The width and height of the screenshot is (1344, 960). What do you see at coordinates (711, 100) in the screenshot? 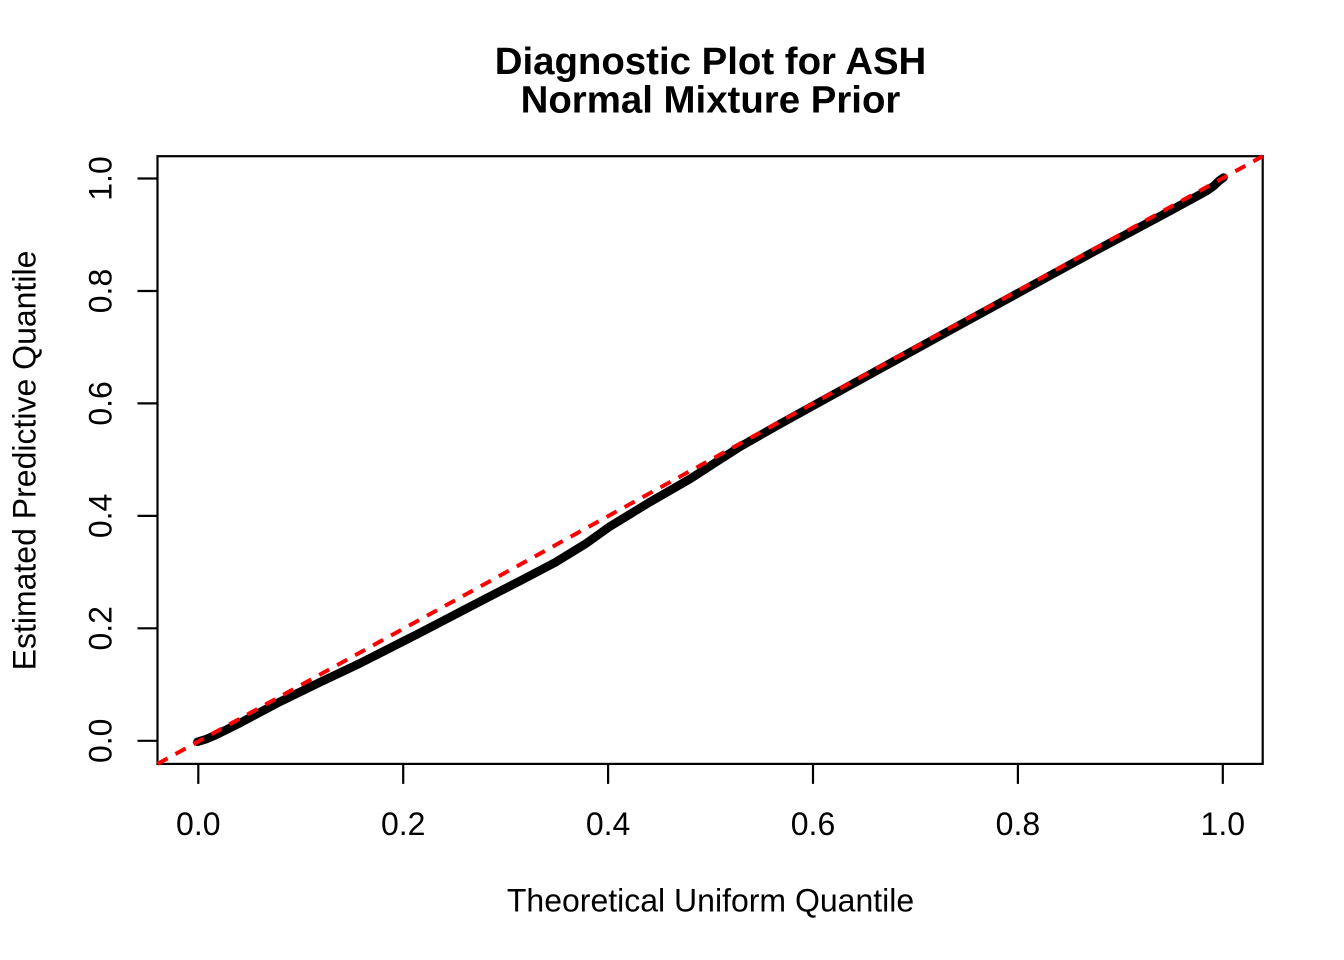
I see `svg-text: Normal Mixture Prior` at bounding box center [711, 100].